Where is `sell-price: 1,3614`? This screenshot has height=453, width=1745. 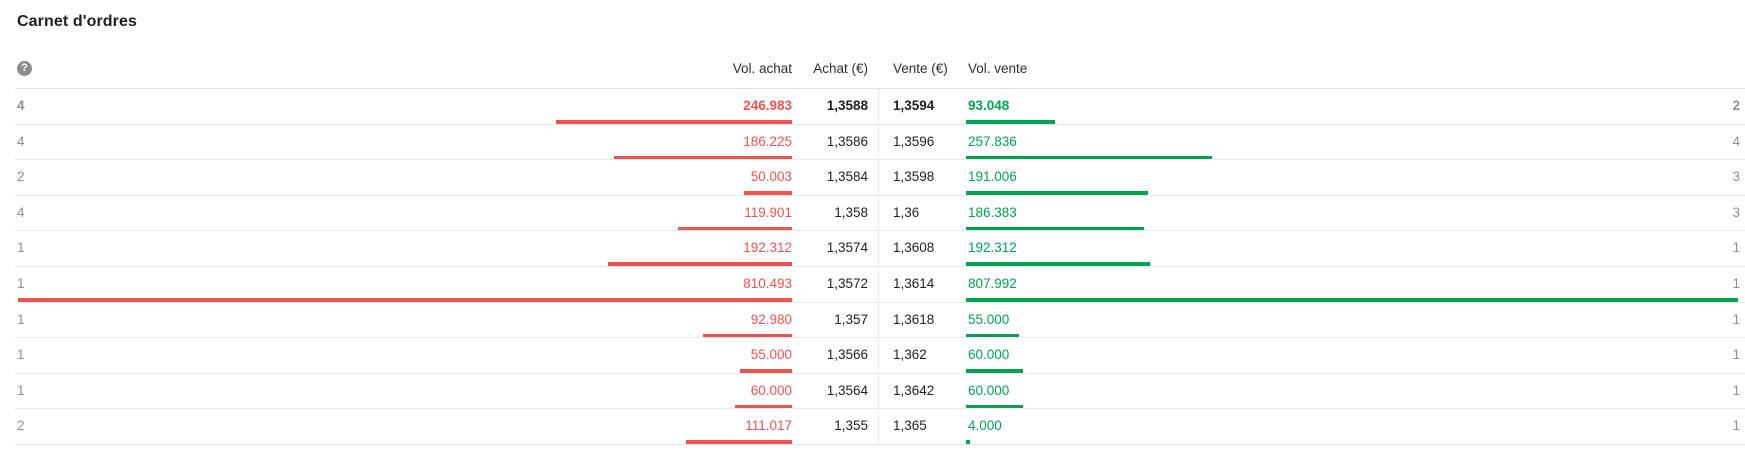
sell-price: 1,3614 is located at coordinates (914, 283).